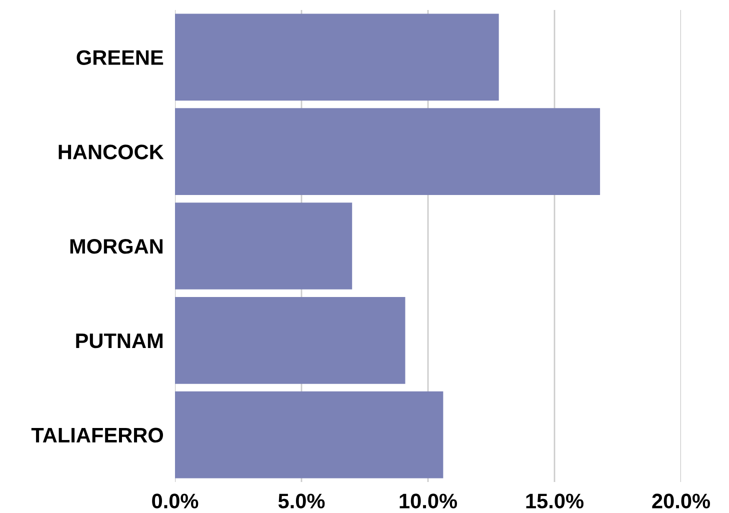 Image resolution: width=729 pixels, height=513 pixels. What do you see at coordinates (555, 501) in the screenshot?
I see `x-tick-label: 15.0%` at bounding box center [555, 501].